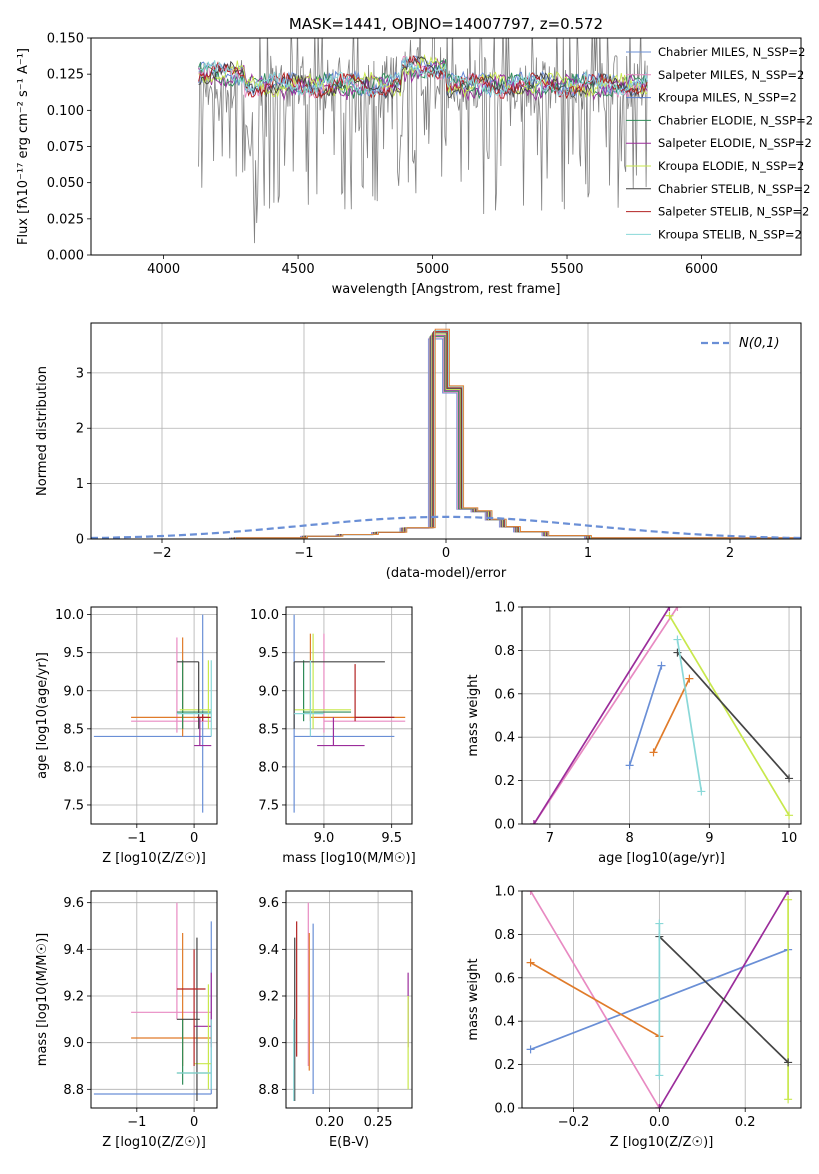 The image size is (819, 1174). Describe the element at coordinates (73, 729) in the screenshot. I see `y-tick-label: 8.5` at that location.